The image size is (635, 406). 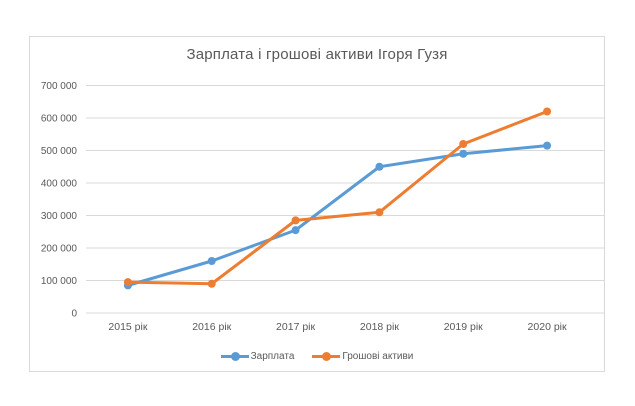 What do you see at coordinates (59, 86) in the screenshot?
I see `y-axis-tick-label: 700 000` at bounding box center [59, 86].